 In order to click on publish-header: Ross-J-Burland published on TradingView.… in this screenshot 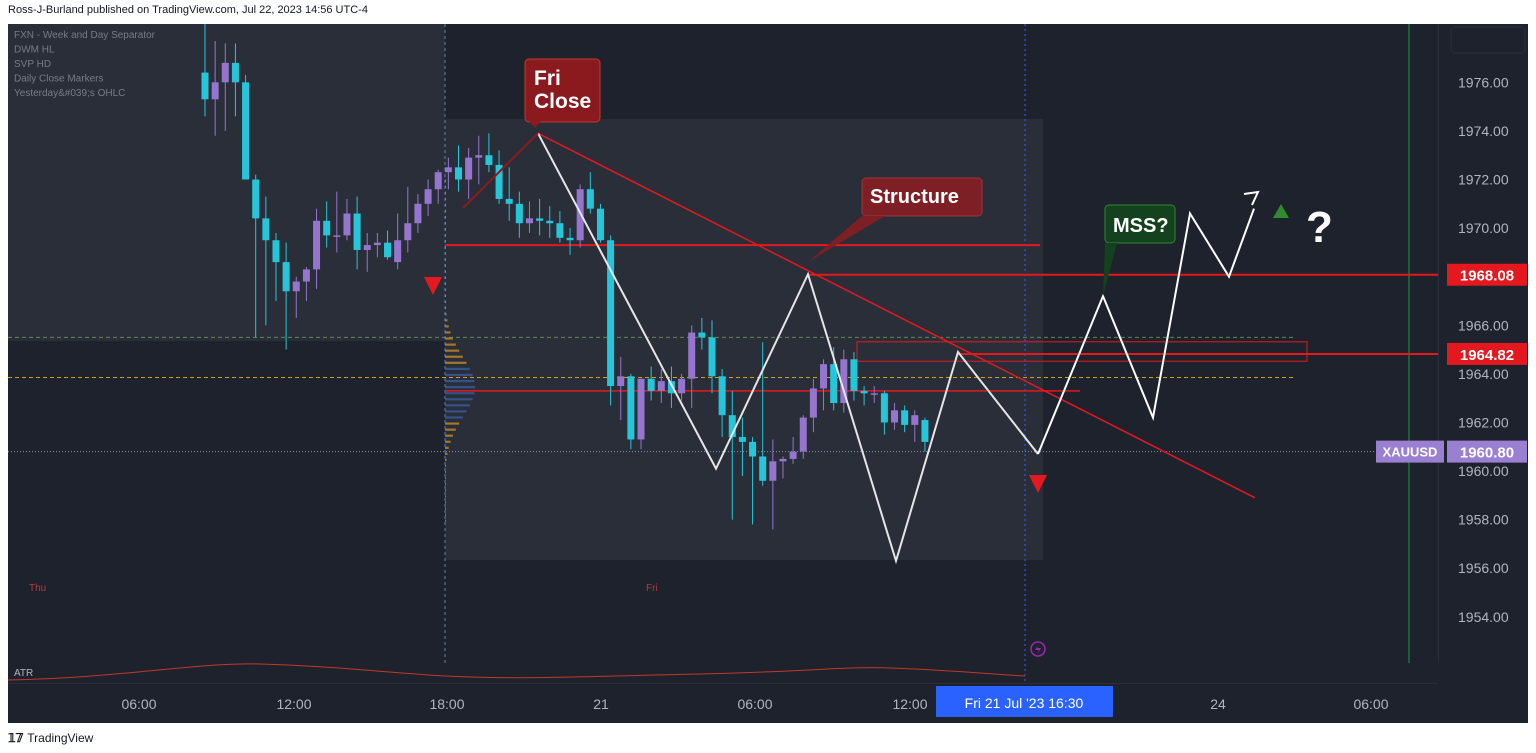, I will do `click(188, 10)`.